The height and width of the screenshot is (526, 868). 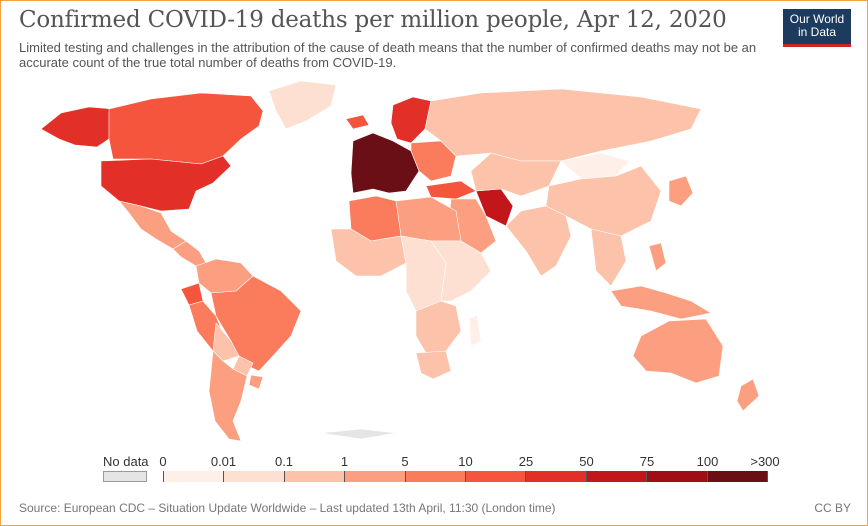 I want to click on legend-nodata-label: No data, so click(x=126, y=461).